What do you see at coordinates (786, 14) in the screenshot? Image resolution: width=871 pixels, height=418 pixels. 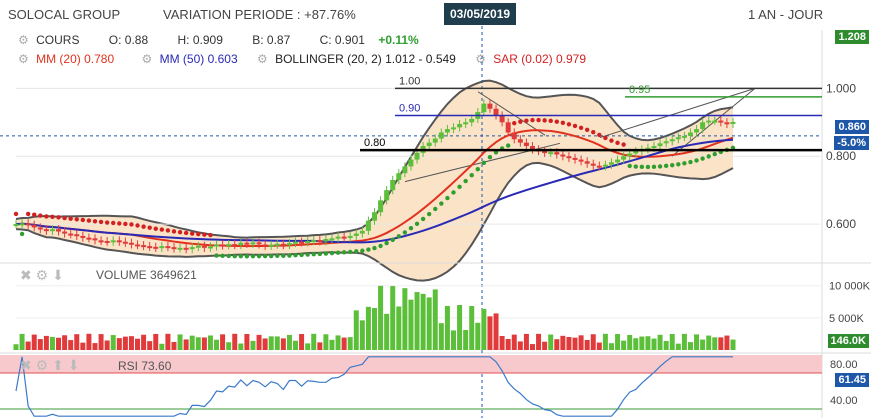 I see `period-selector: 1 AN - JOUR` at bounding box center [786, 14].